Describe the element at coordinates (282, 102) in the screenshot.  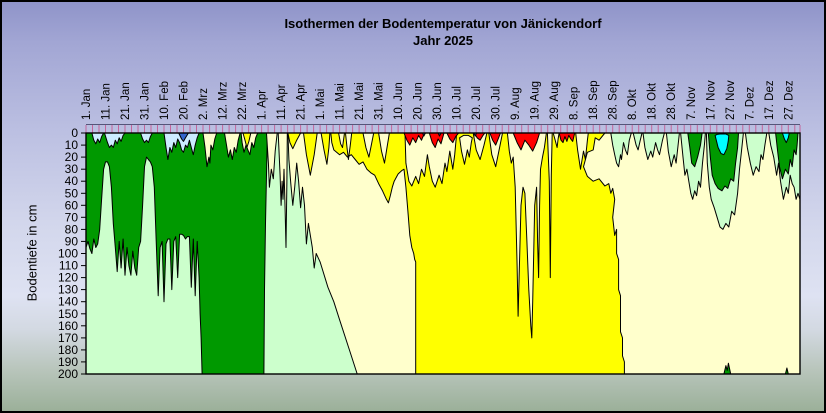
I see `x-tick-label: 11. Apr` at that location.